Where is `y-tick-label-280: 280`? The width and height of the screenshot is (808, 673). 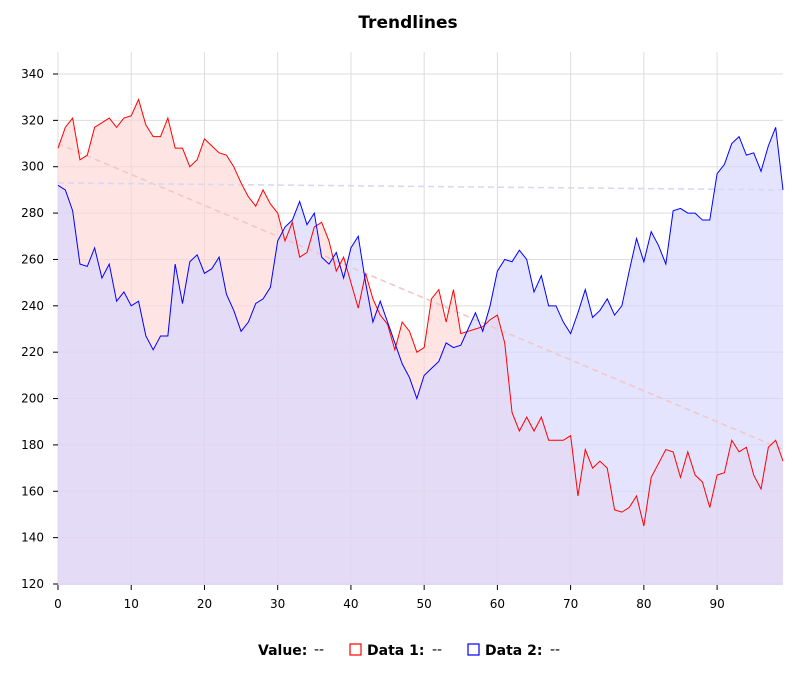
y-tick-label-280: 280 is located at coordinates (32, 213).